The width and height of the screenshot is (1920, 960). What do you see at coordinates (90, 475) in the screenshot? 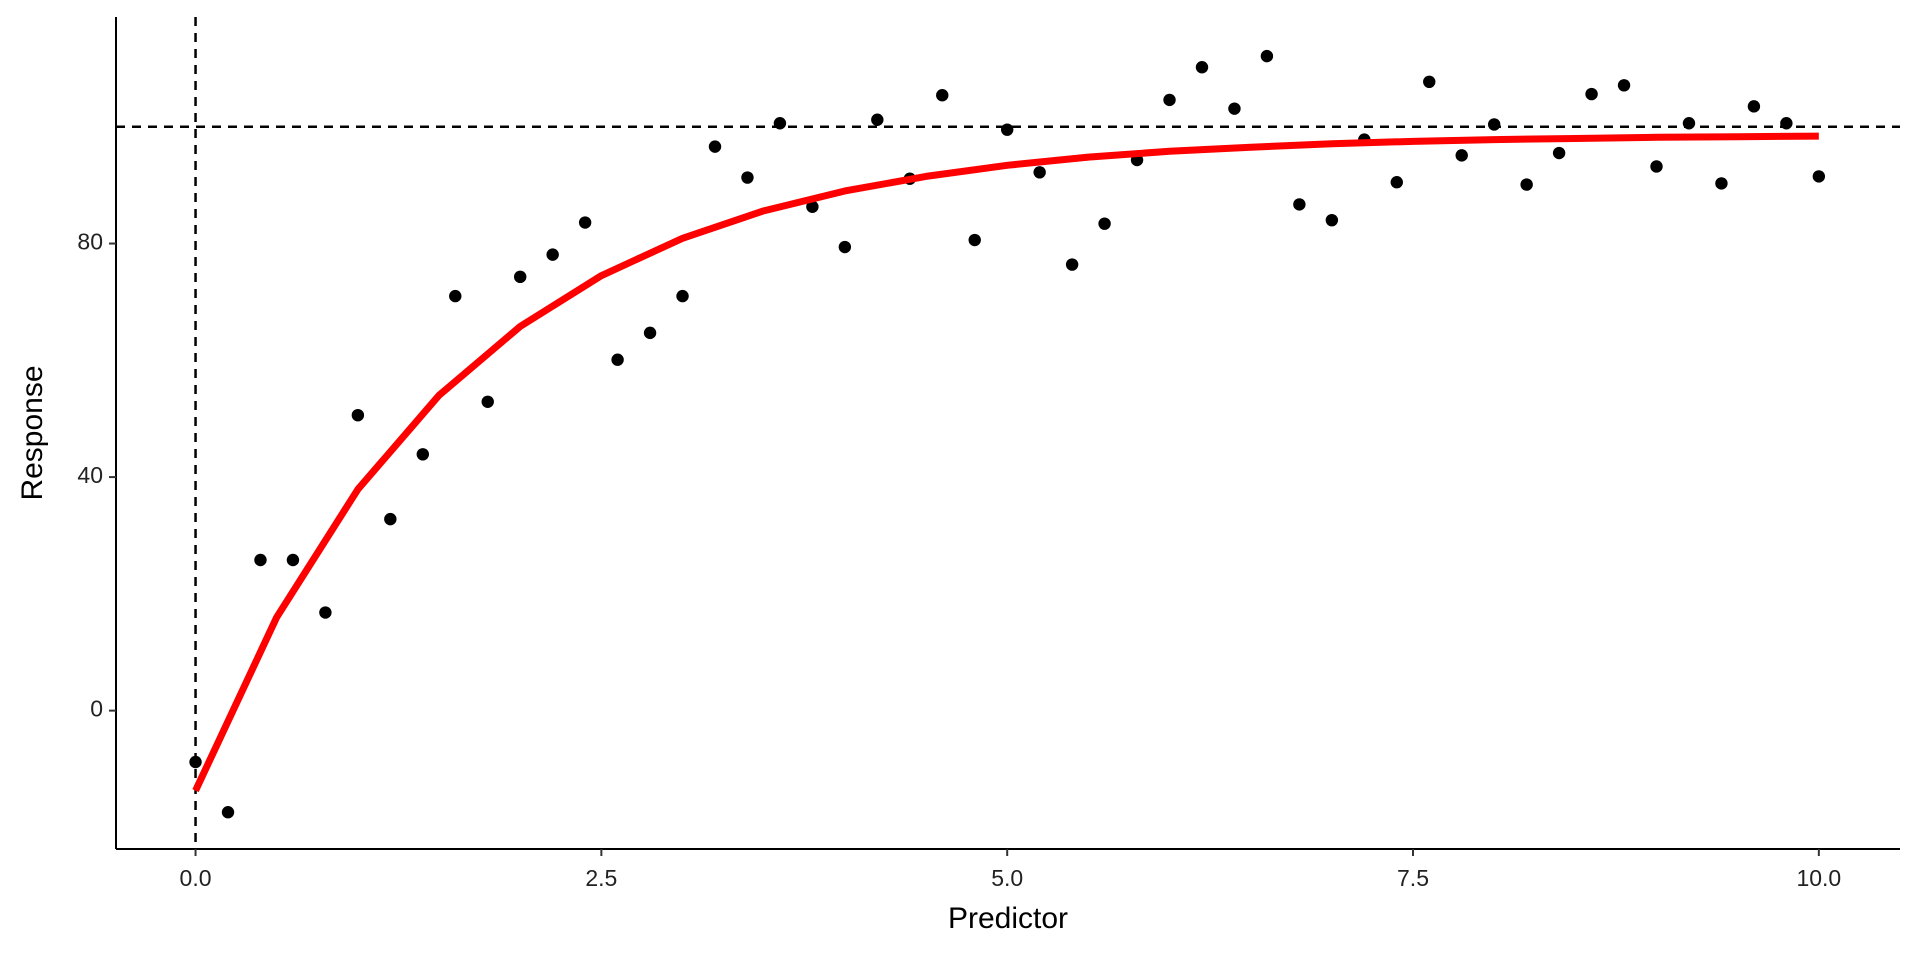
I see `y-tick-label: 40` at bounding box center [90, 475].